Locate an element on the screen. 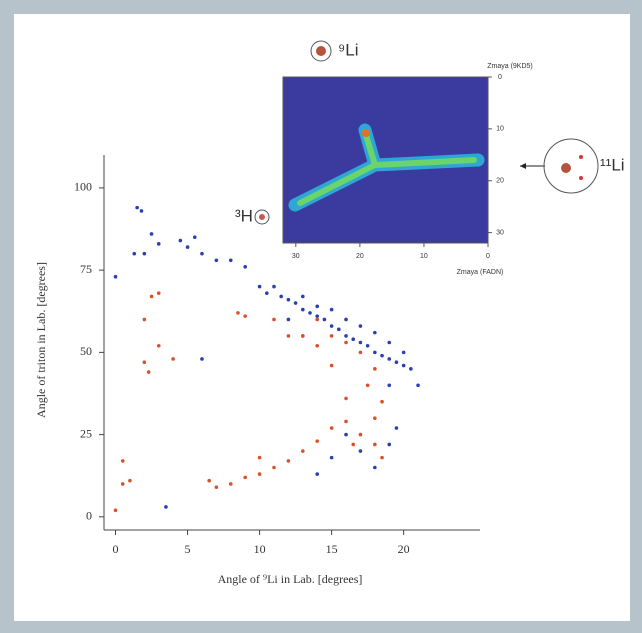 The height and width of the screenshot is (633, 642). x-axis-label: Angle of ⁹Li in Lab. [degrees] is located at coordinates (290, 579).